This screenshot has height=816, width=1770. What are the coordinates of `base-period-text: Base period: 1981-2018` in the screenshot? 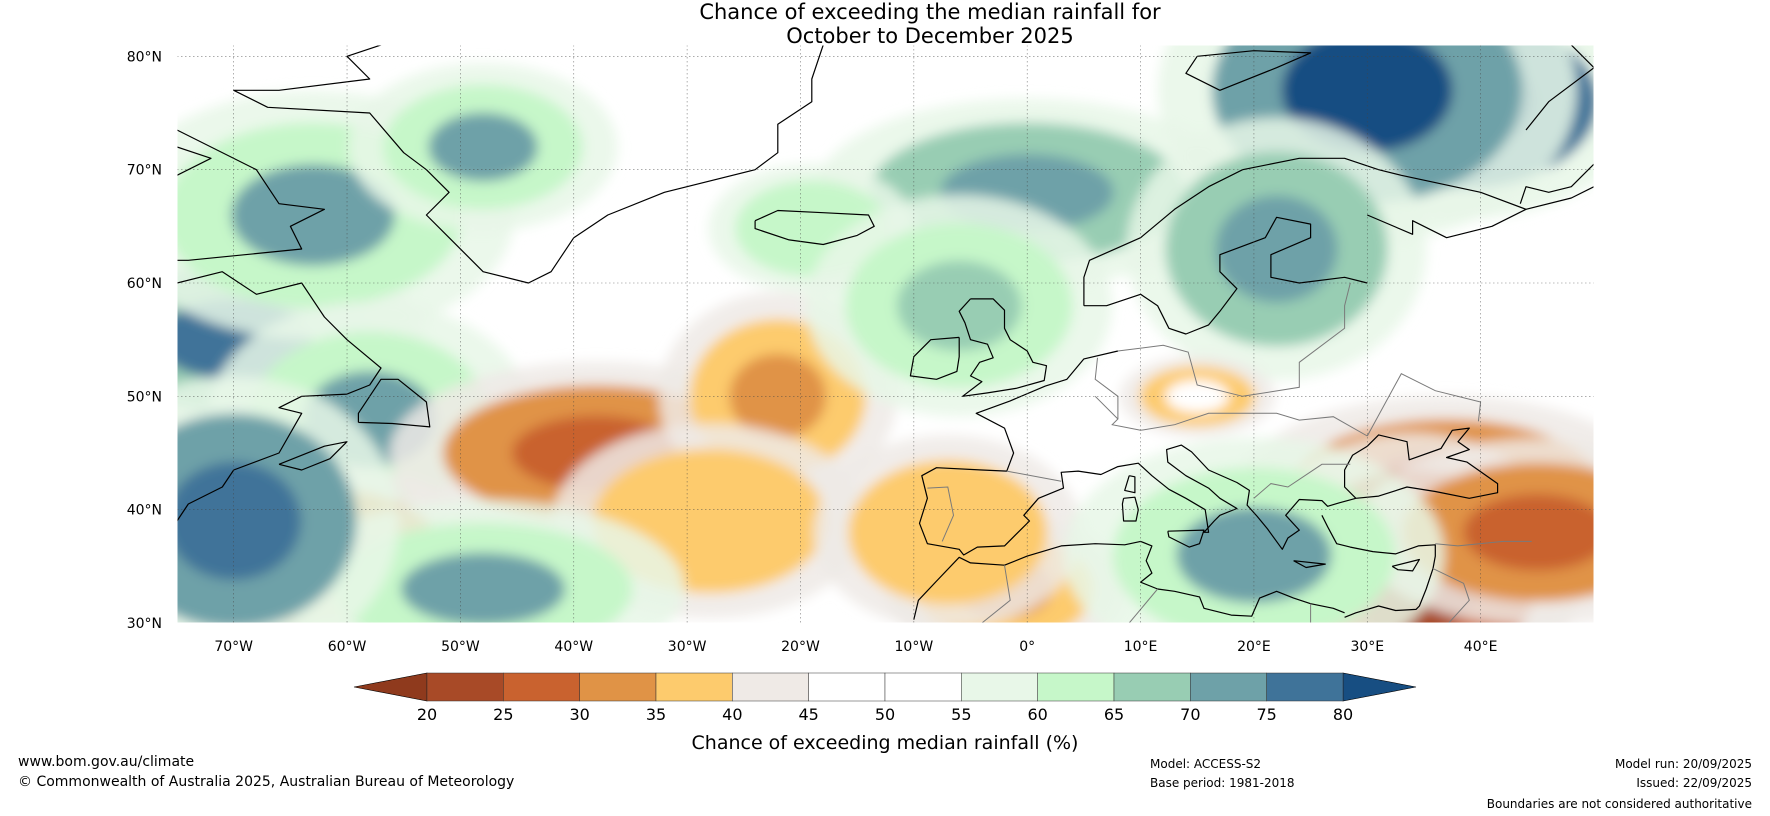 It's located at (1222, 783).